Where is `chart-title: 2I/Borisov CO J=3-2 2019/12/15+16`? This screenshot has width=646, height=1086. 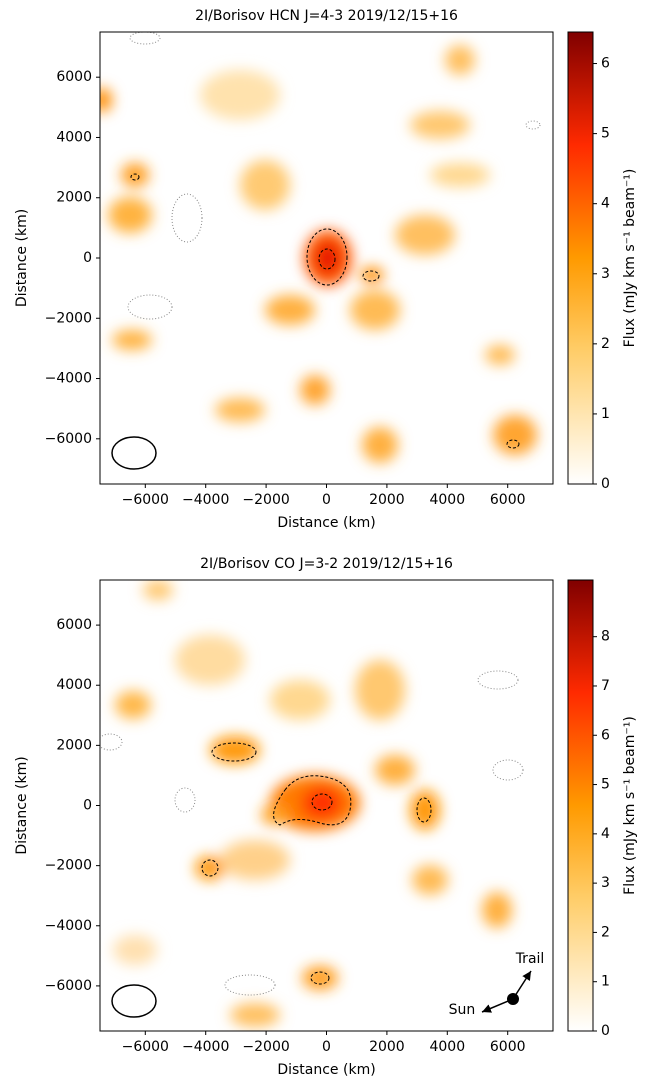 chart-title: 2I/Borisov CO J=3-2 2019/12/15+16 is located at coordinates (326, 564).